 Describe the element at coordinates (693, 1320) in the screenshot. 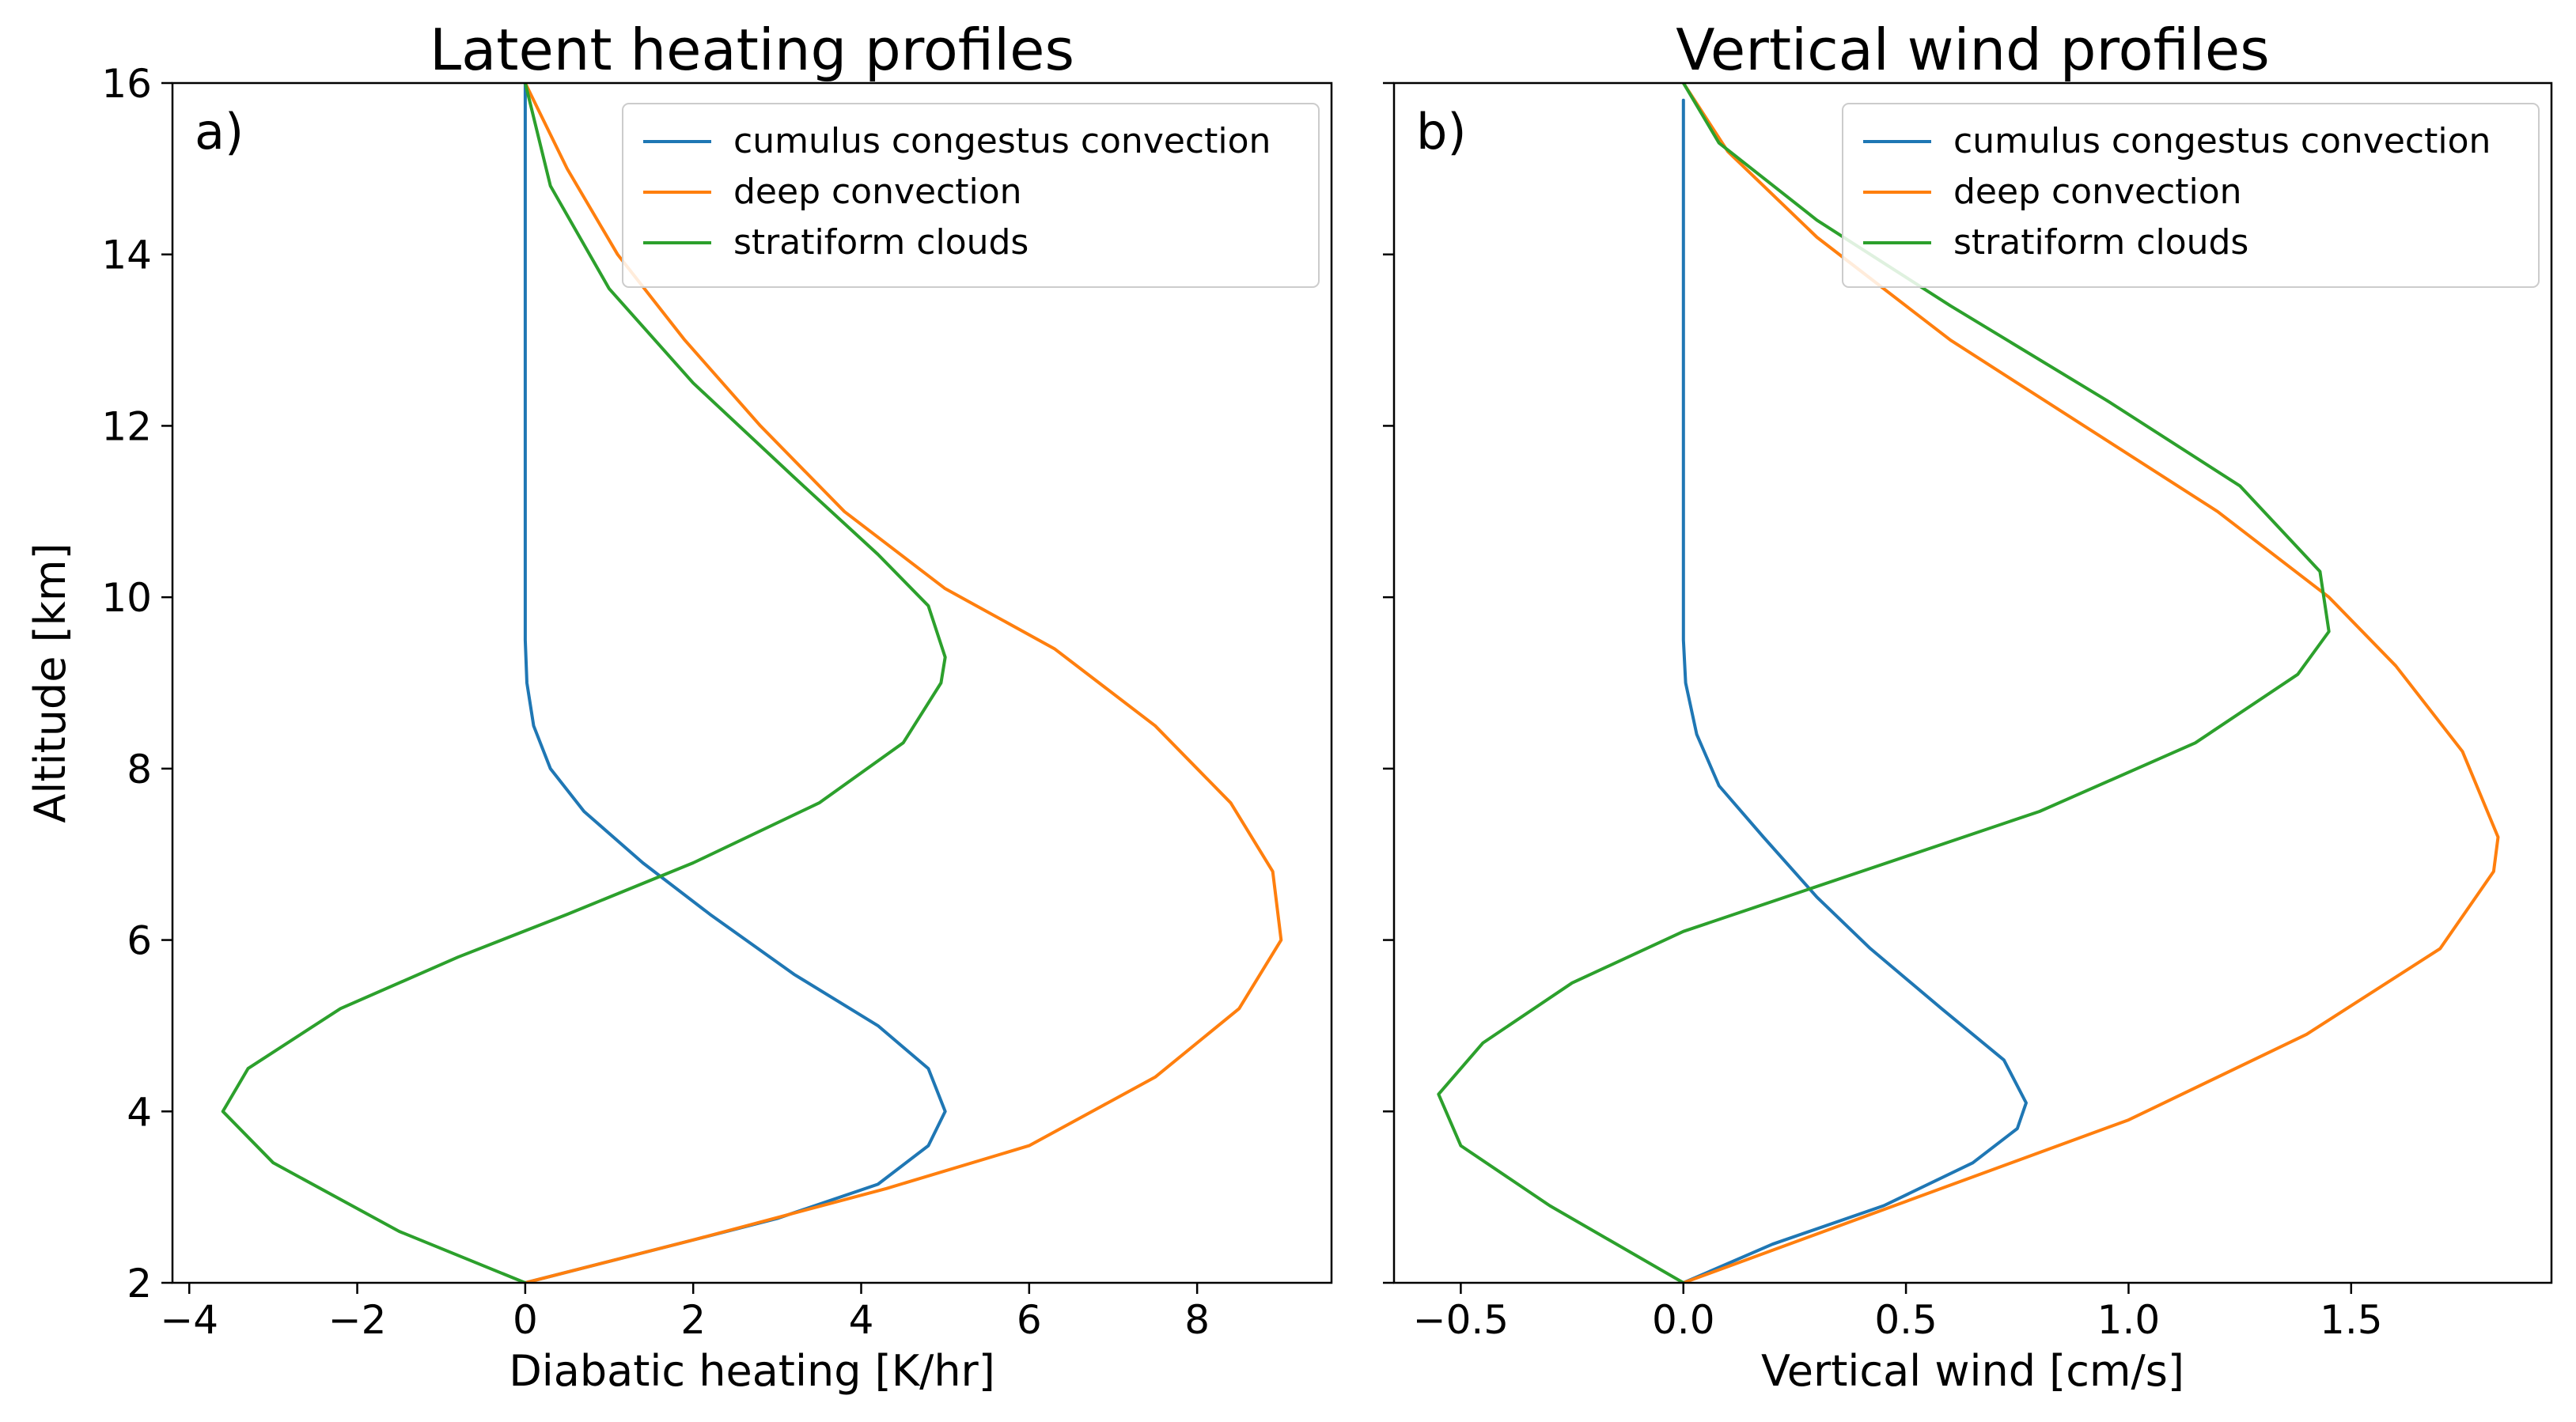

I see `x-tick-label: 2` at that location.